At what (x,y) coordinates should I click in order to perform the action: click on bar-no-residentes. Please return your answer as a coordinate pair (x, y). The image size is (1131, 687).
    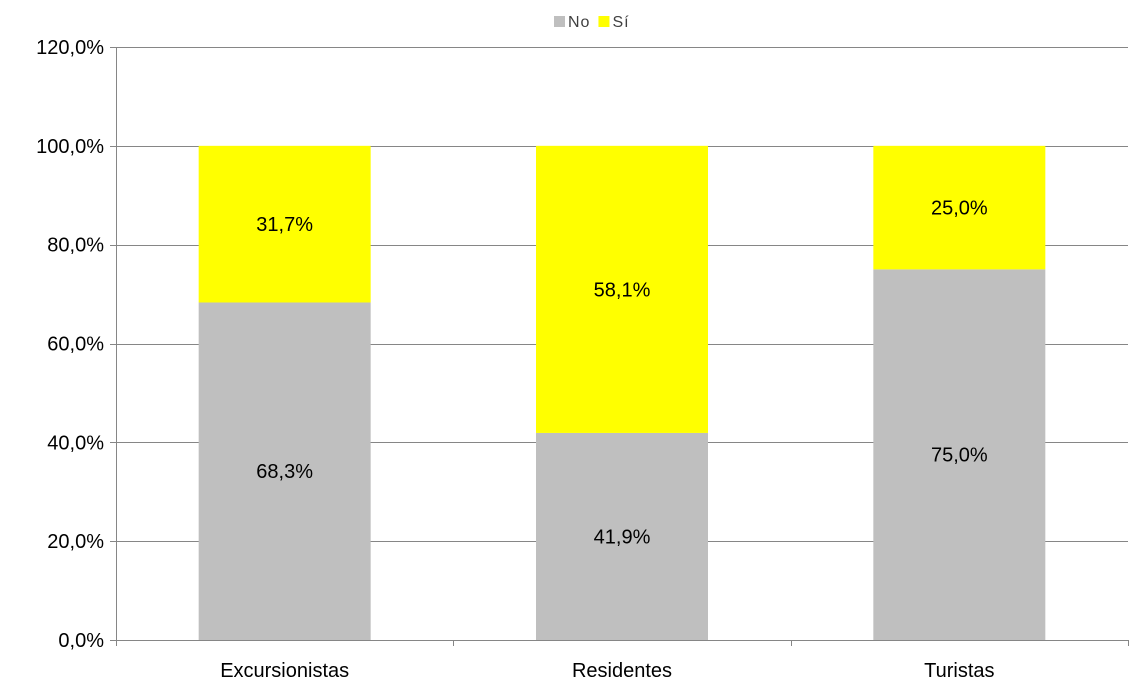
    Looking at the image, I should click on (622, 536).